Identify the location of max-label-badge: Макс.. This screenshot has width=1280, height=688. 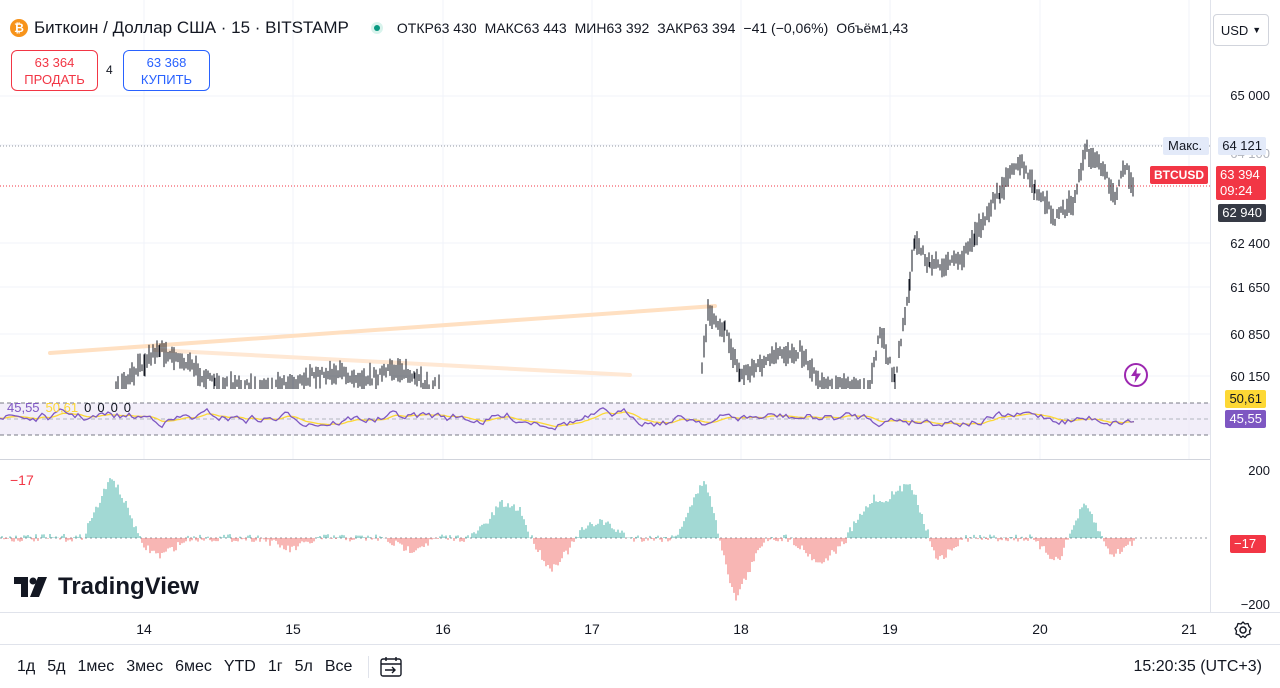
(1186, 146).